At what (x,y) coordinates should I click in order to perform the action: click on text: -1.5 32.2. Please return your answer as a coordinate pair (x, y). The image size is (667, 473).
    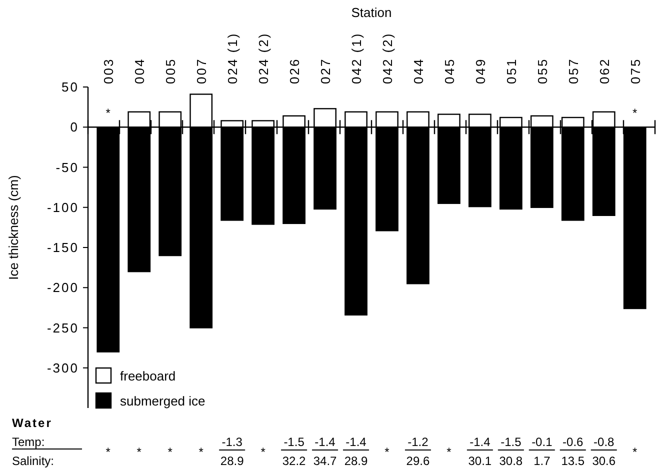
    Looking at the image, I should click on (294, 451).